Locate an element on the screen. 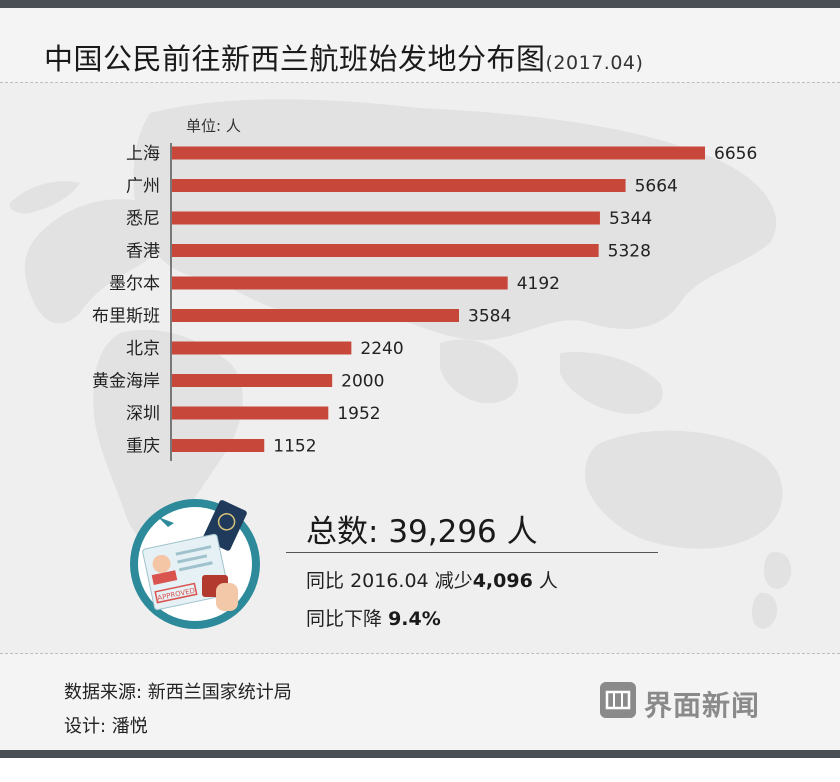 The image size is (840, 782). category-label: 布里斯班 is located at coordinates (126, 317).